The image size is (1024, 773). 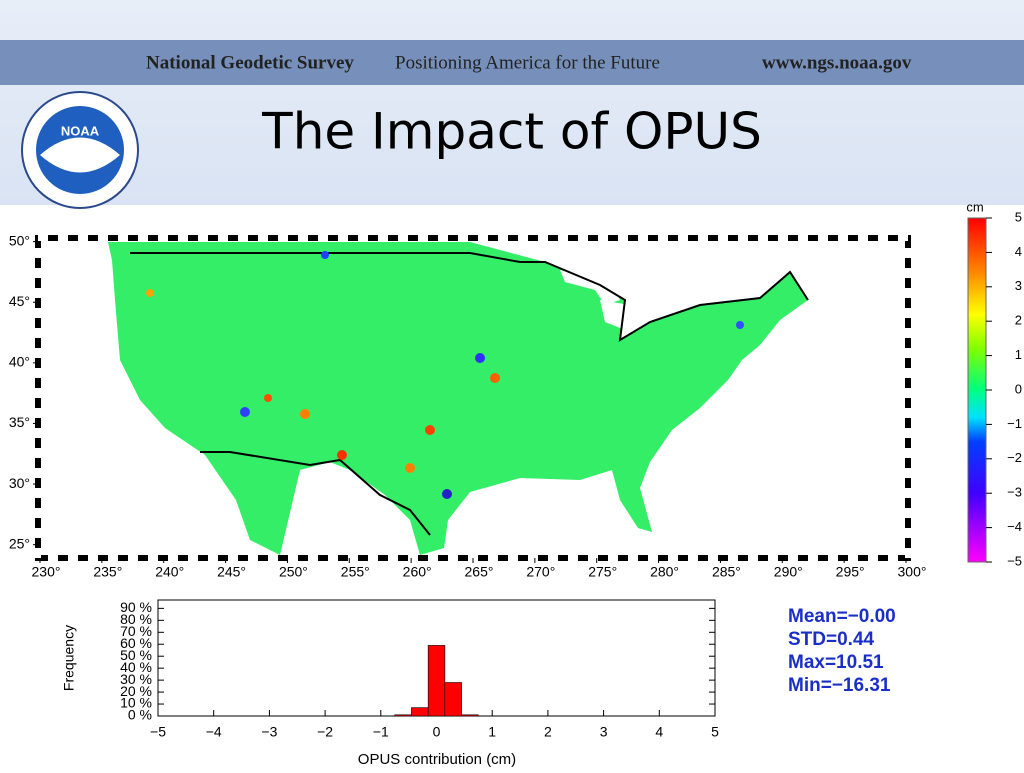 I want to click on y-axis-label: Frequency, so click(x=69, y=658).